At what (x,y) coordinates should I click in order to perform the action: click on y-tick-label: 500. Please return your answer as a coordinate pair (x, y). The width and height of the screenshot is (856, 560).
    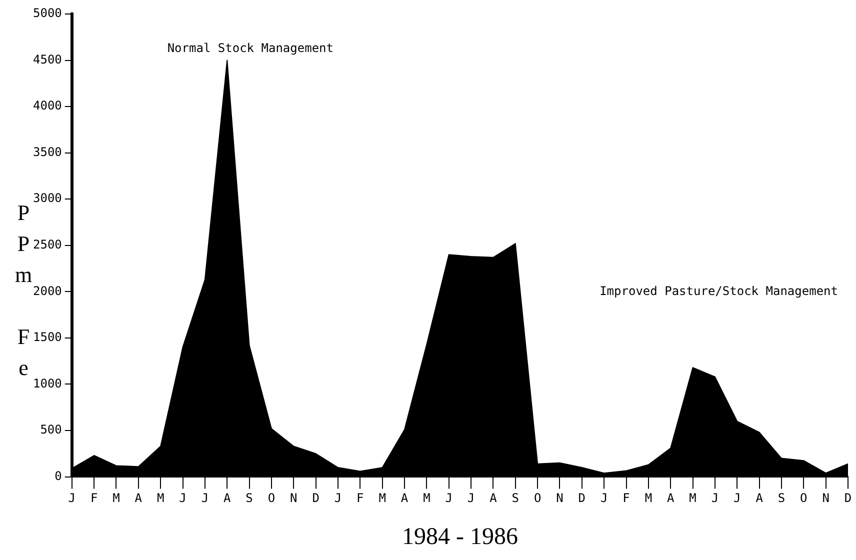
    Looking at the image, I should click on (51, 429).